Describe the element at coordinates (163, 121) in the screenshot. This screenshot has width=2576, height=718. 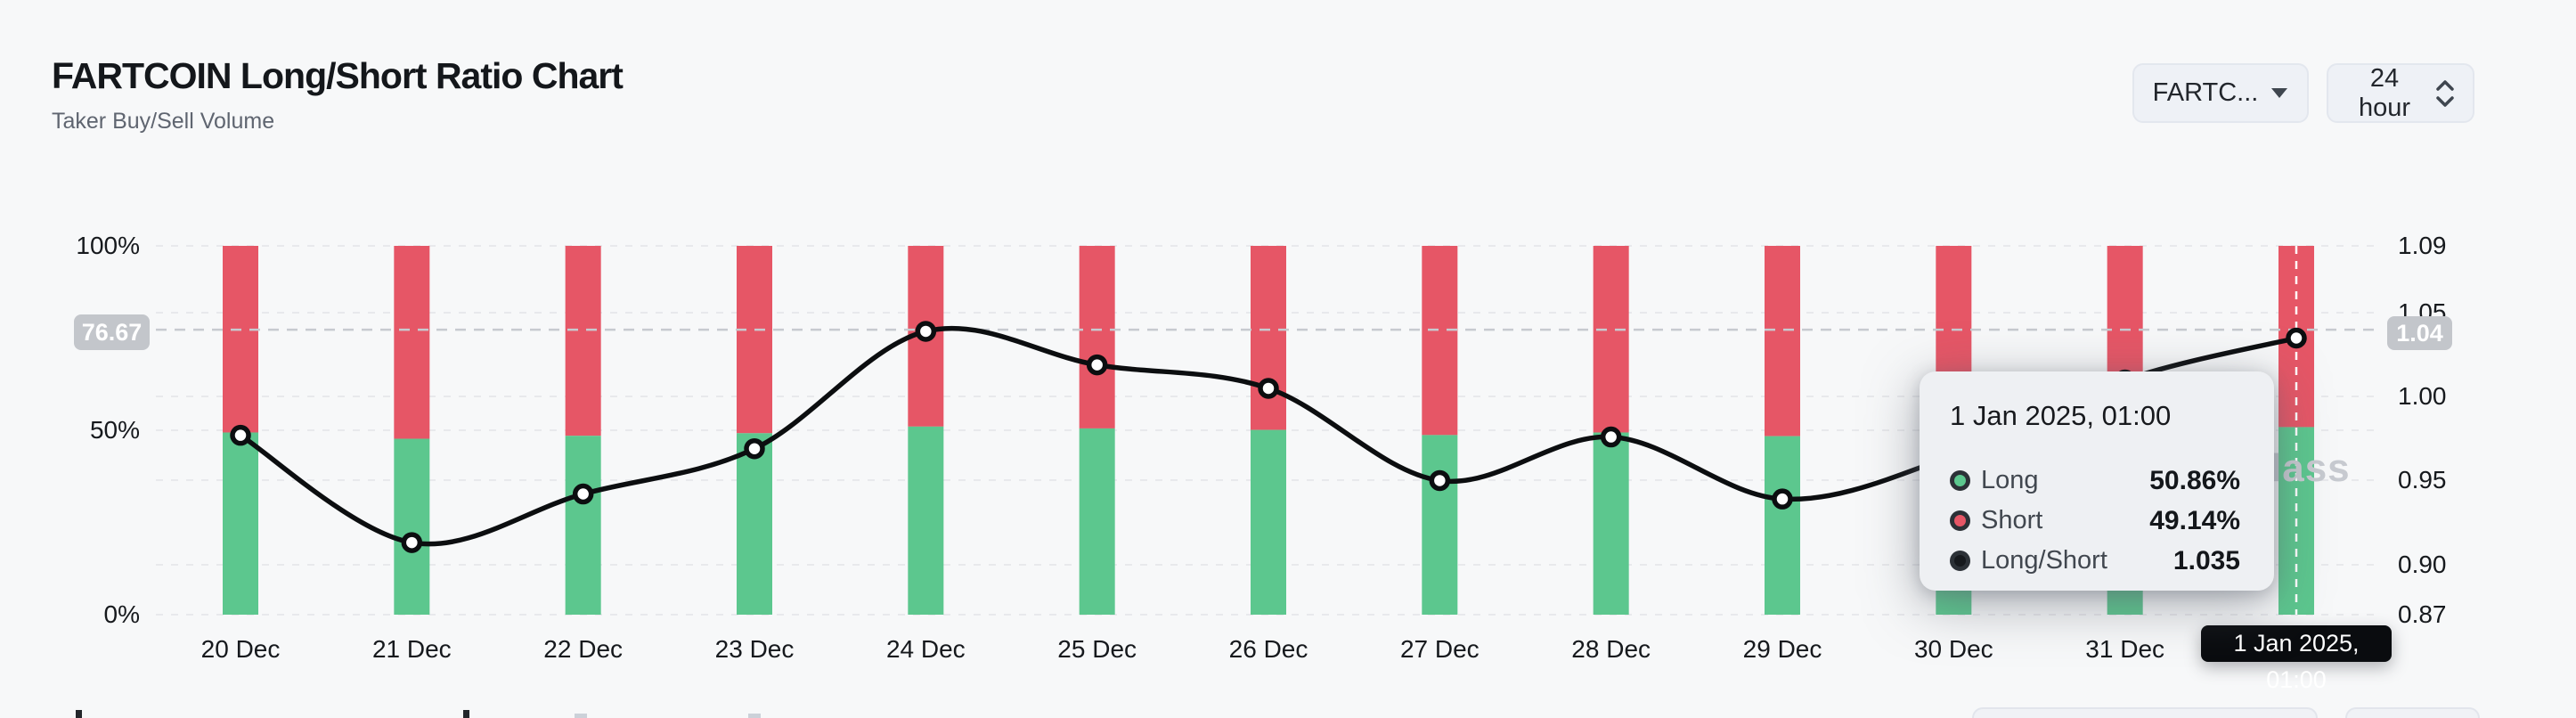
I see `page-subtitle: Taker Buy/Sell Volume` at that location.